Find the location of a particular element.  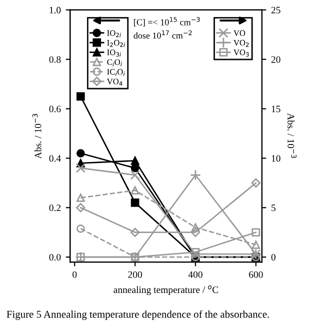

x-tick-label: 0 is located at coordinates (74, 274).